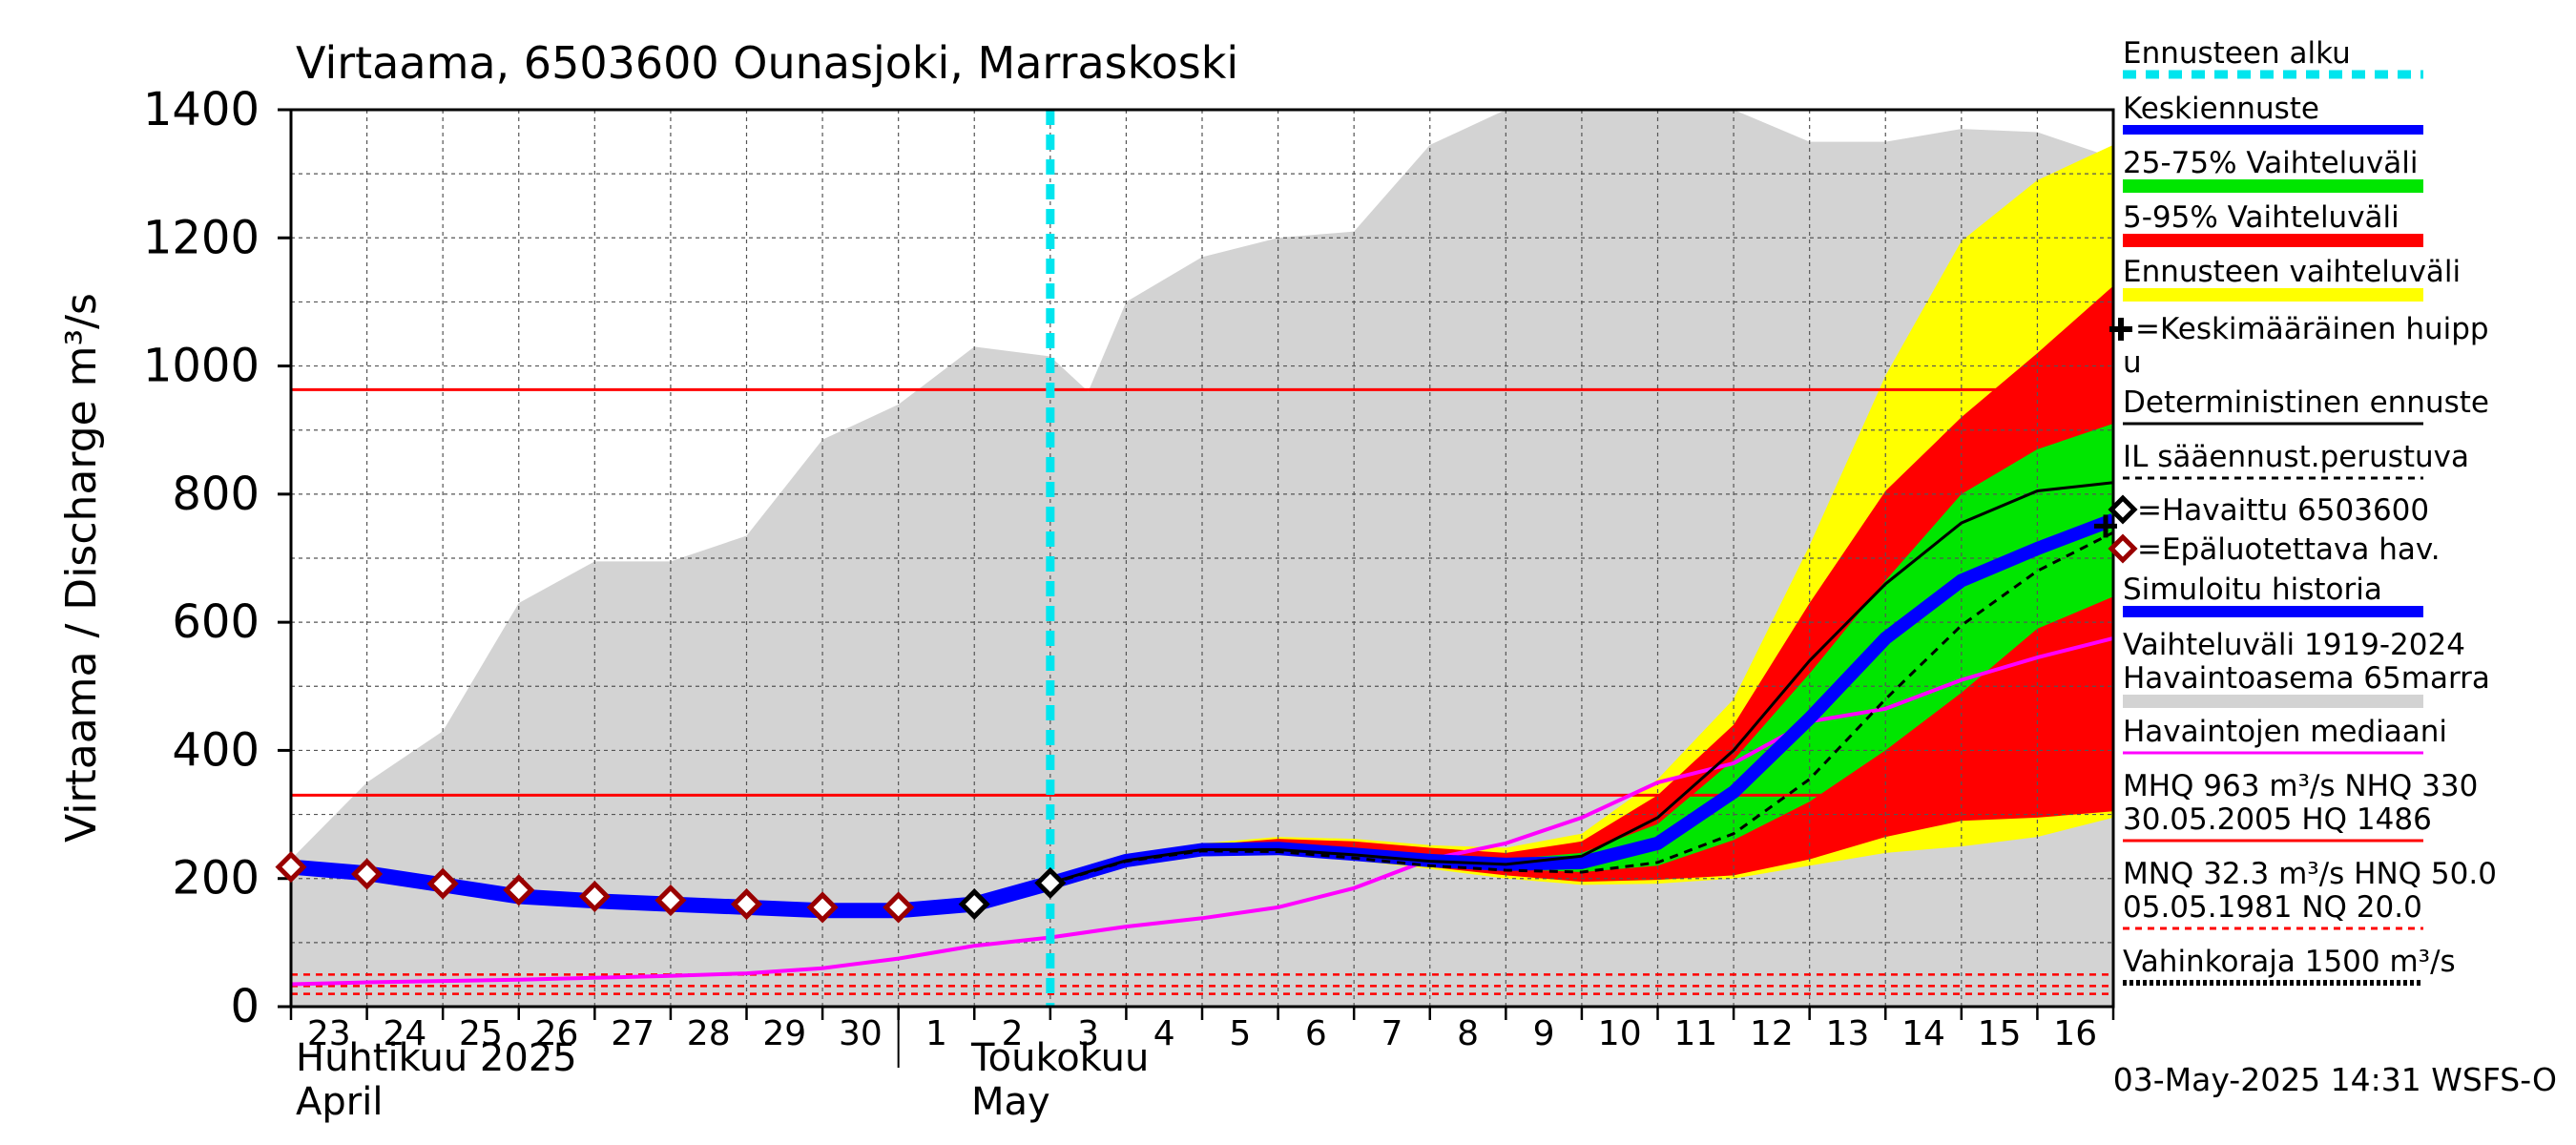 This screenshot has height=1145, width=2576. What do you see at coordinates (216, 622) in the screenshot?
I see `y-tick-label: 600` at bounding box center [216, 622].